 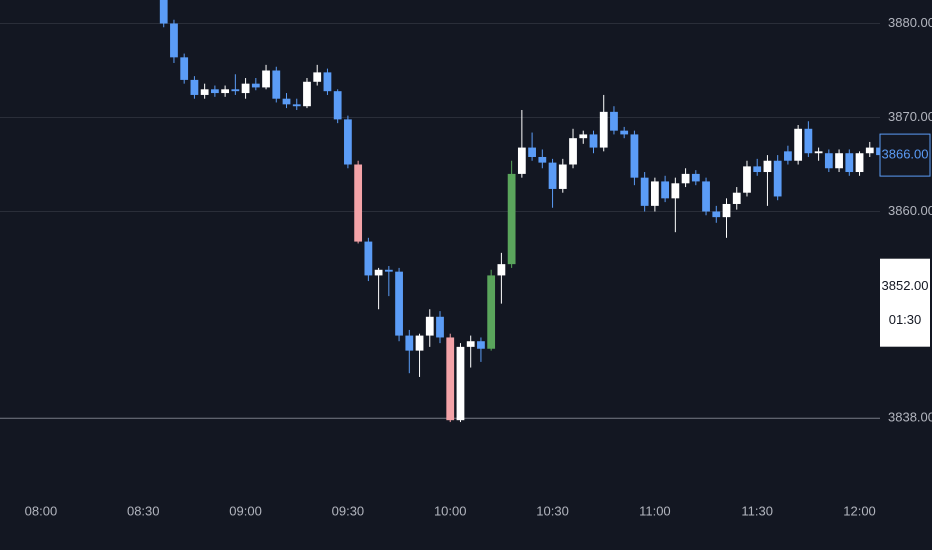 What do you see at coordinates (450, 510) in the screenshot?
I see `x-tick-label: 10:00` at bounding box center [450, 510].